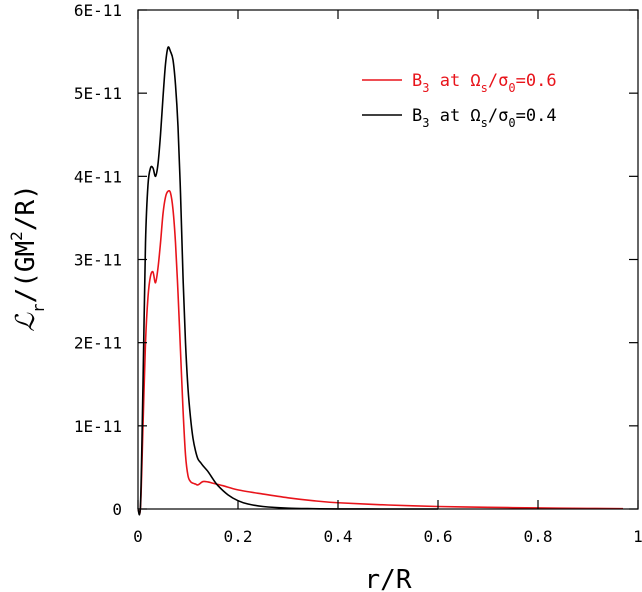 This screenshot has height=592, width=642. Describe the element at coordinates (438, 536) in the screenshot. I see `x-tick-label-3: 0.6` at that location.